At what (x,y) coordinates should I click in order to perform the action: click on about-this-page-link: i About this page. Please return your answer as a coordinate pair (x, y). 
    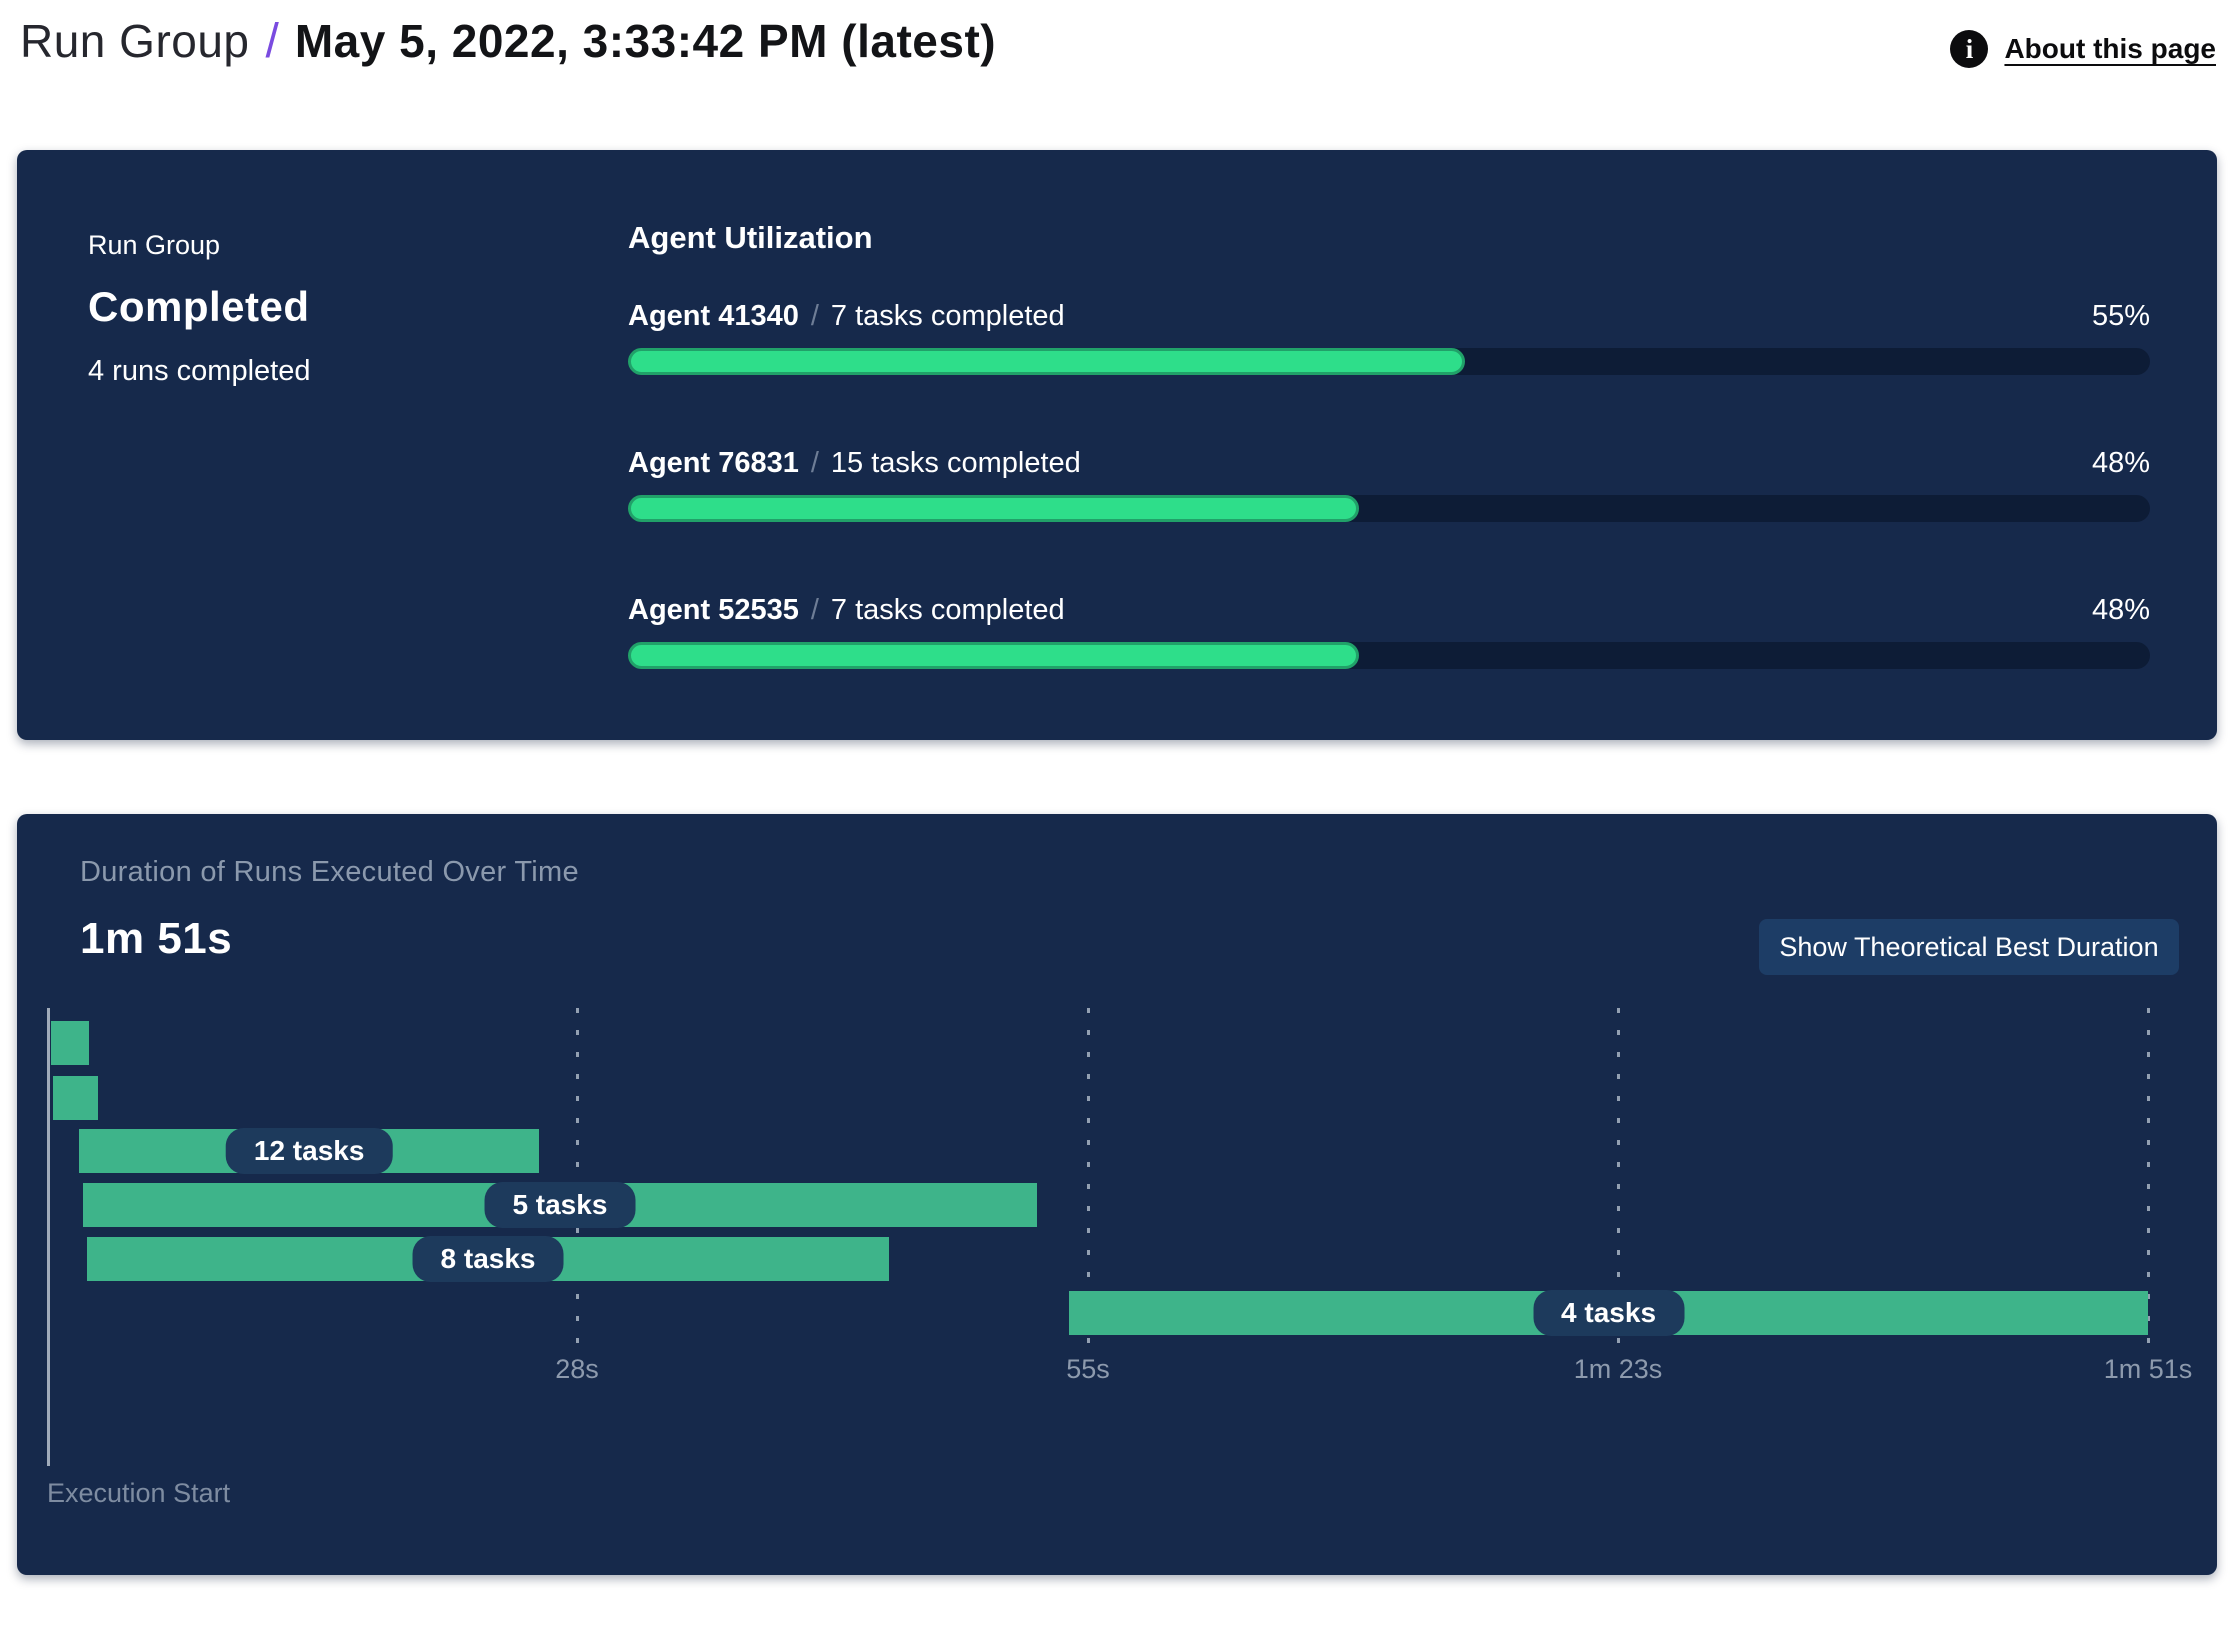
    Looking at the image, I should click on (2083, 49).